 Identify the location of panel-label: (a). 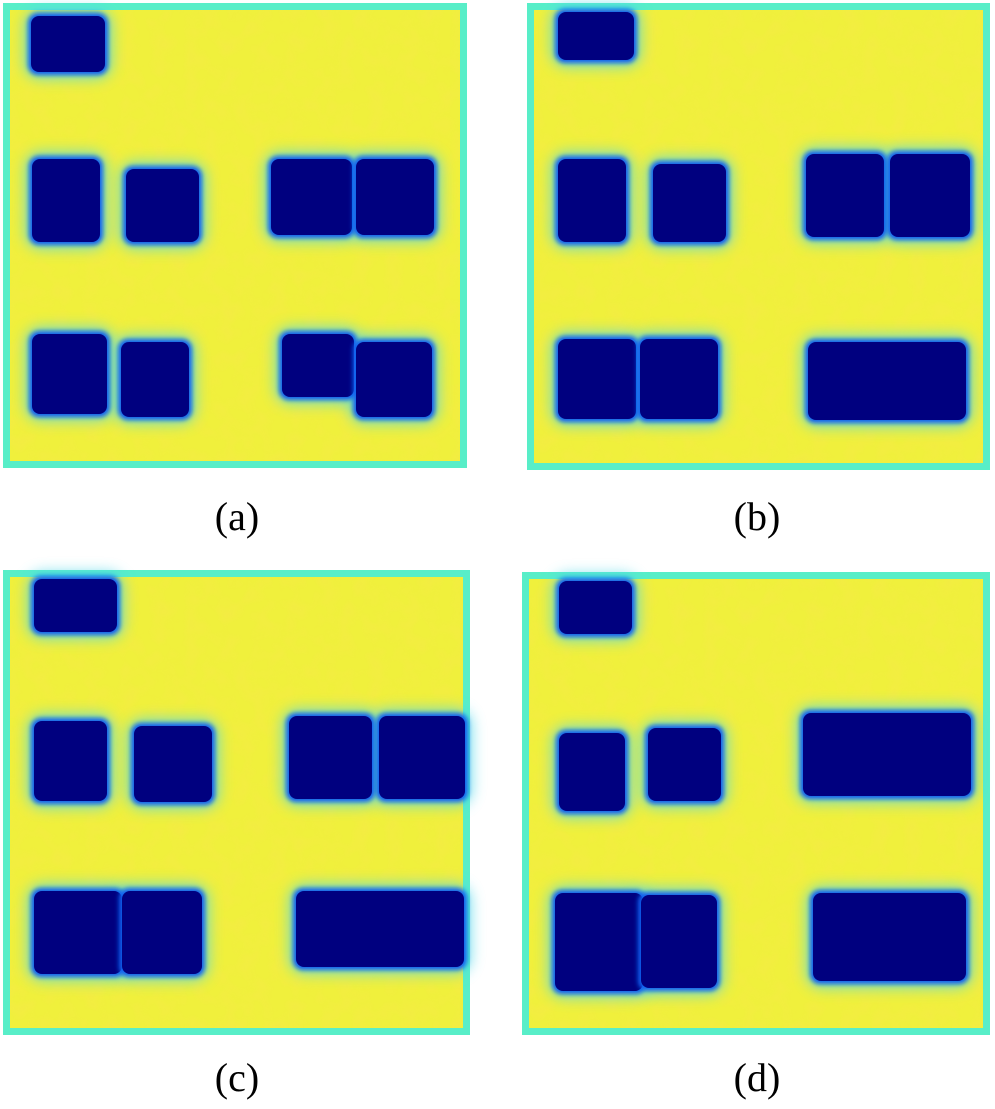
(237, 516).